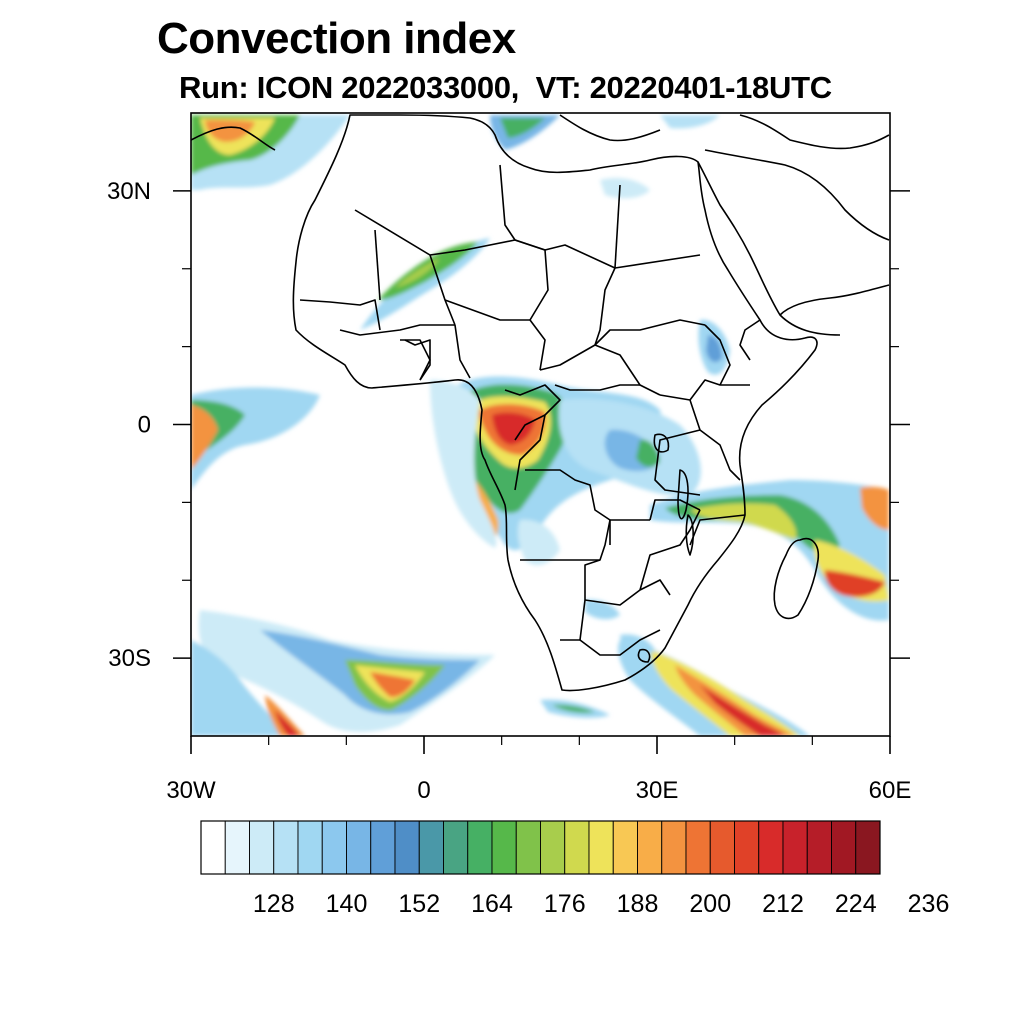 The width and height of the screenshot is (1024, 1024). Describe the element at coordinates (144, 425) in the screenshot. I see `y-tick-label: 0` at that location.